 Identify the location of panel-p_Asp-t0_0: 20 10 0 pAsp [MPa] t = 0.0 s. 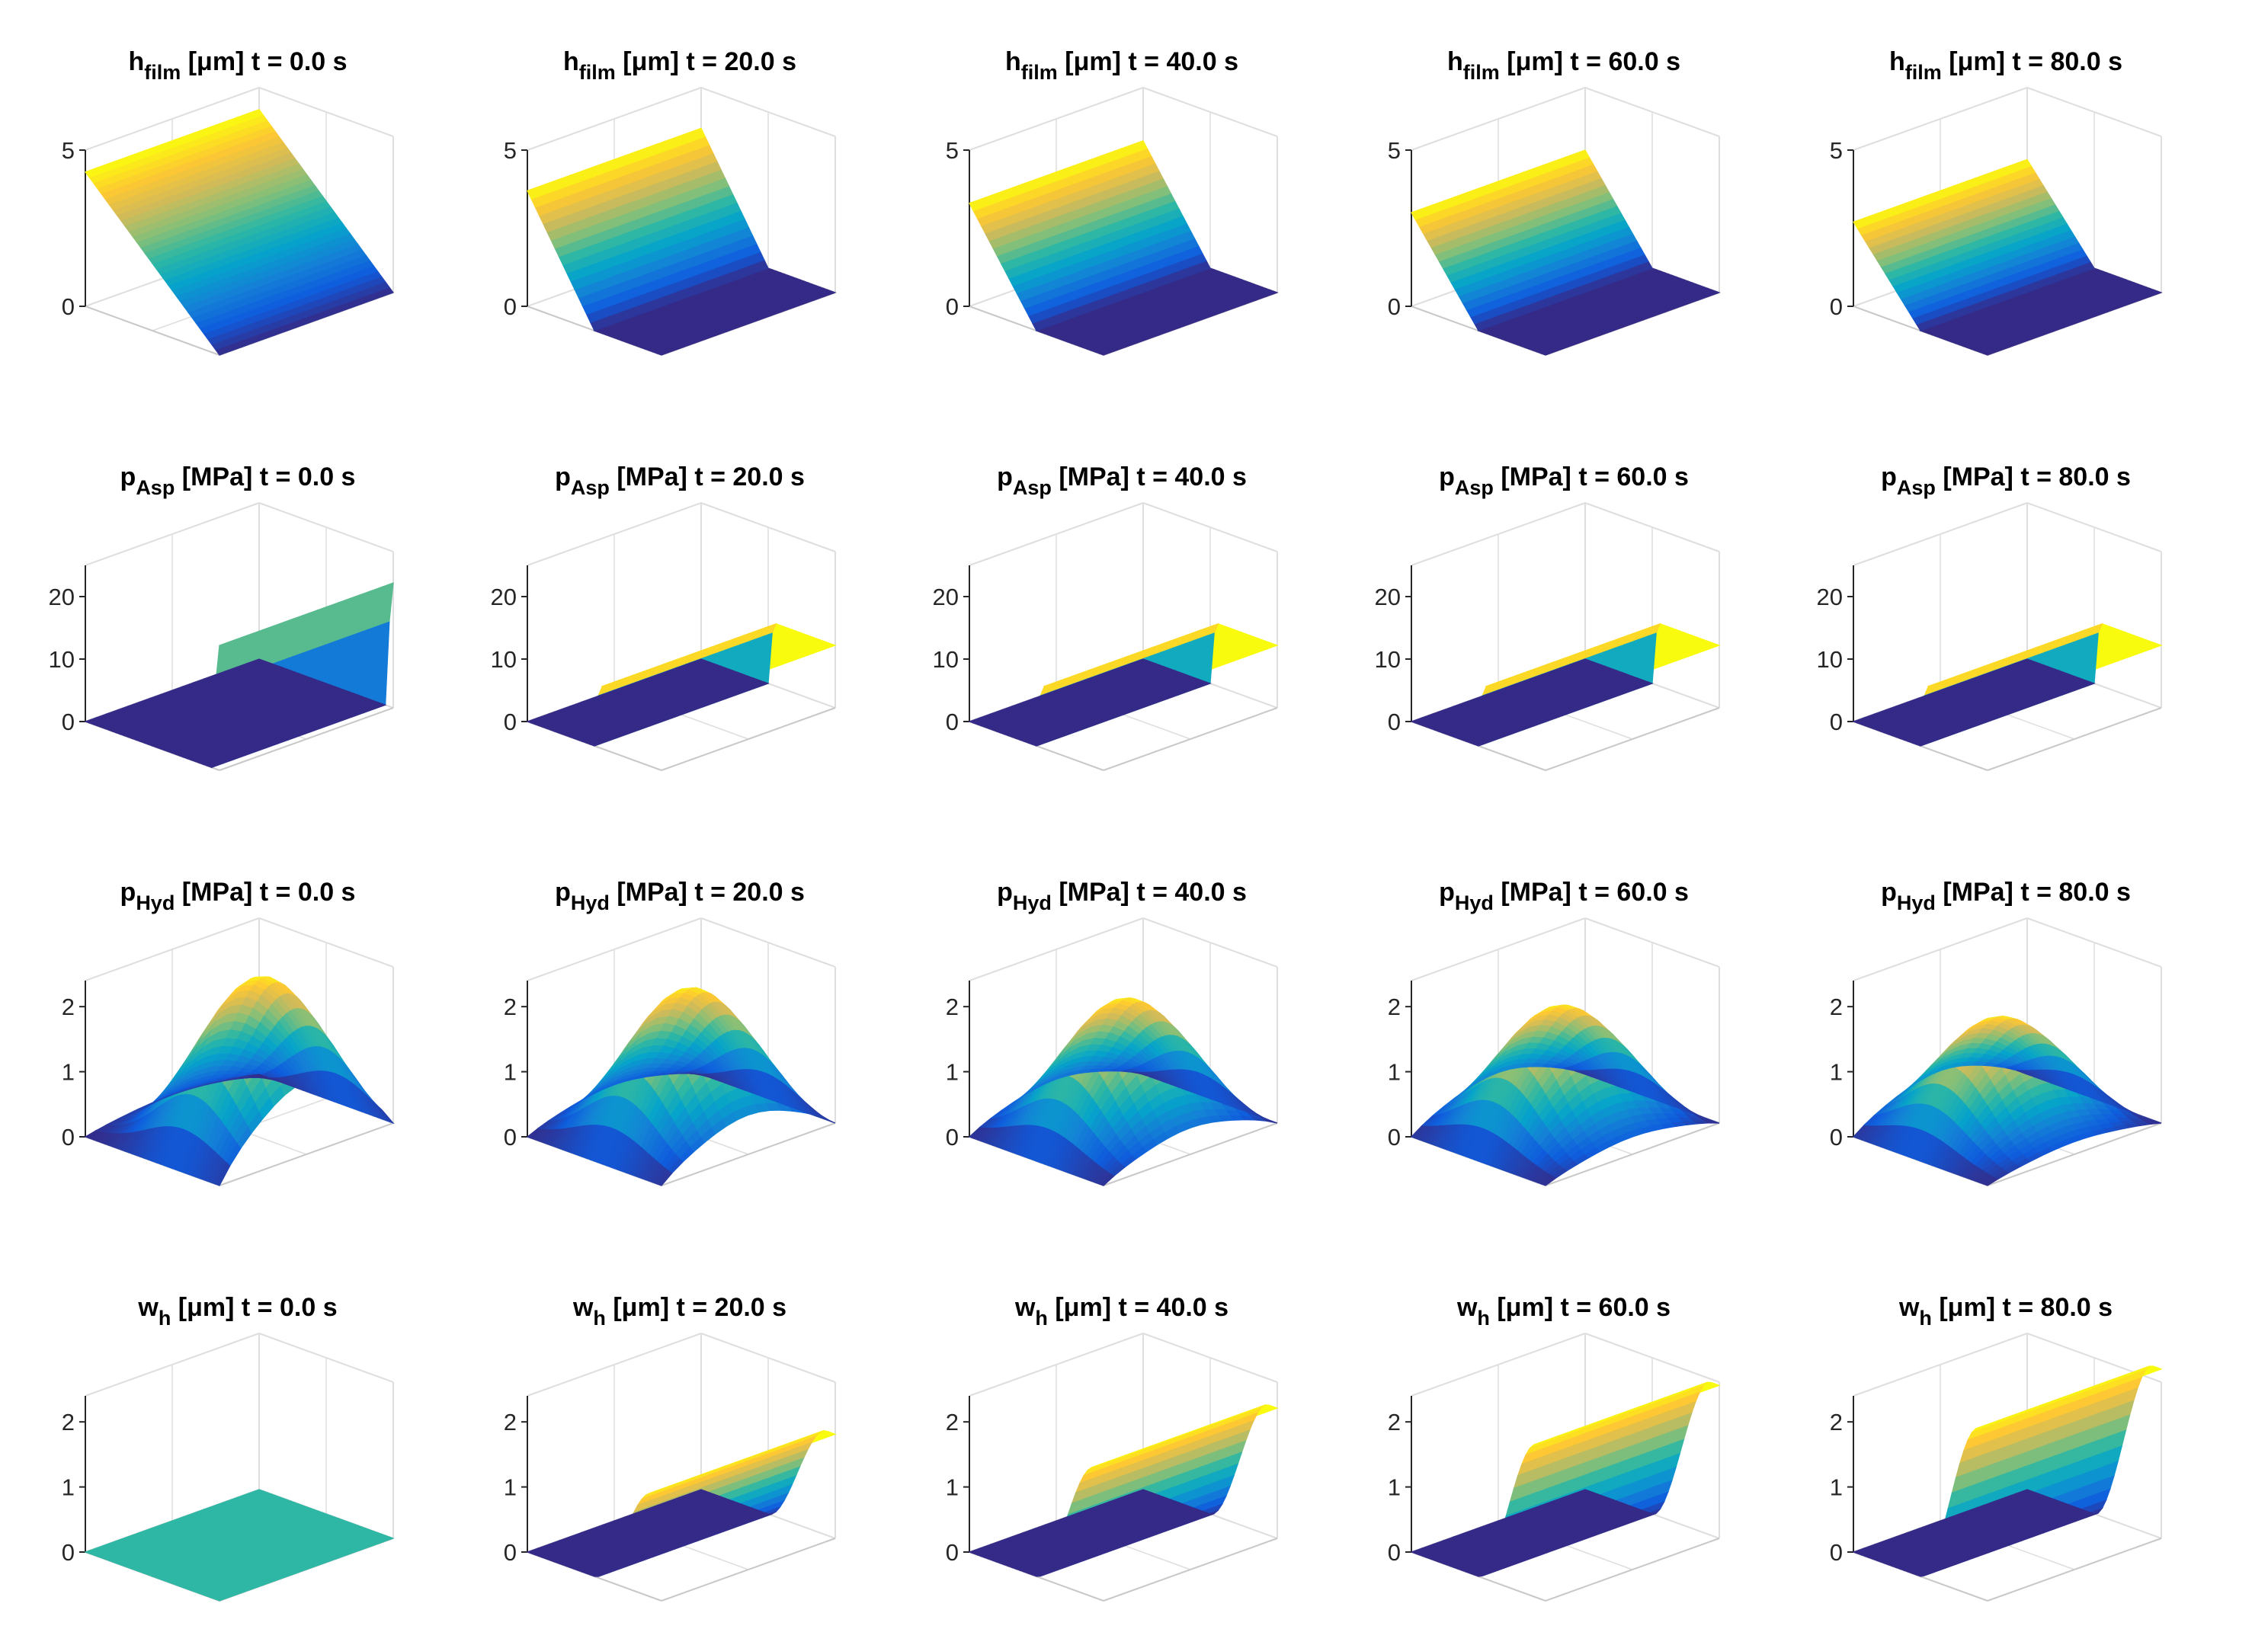
(221, 616).